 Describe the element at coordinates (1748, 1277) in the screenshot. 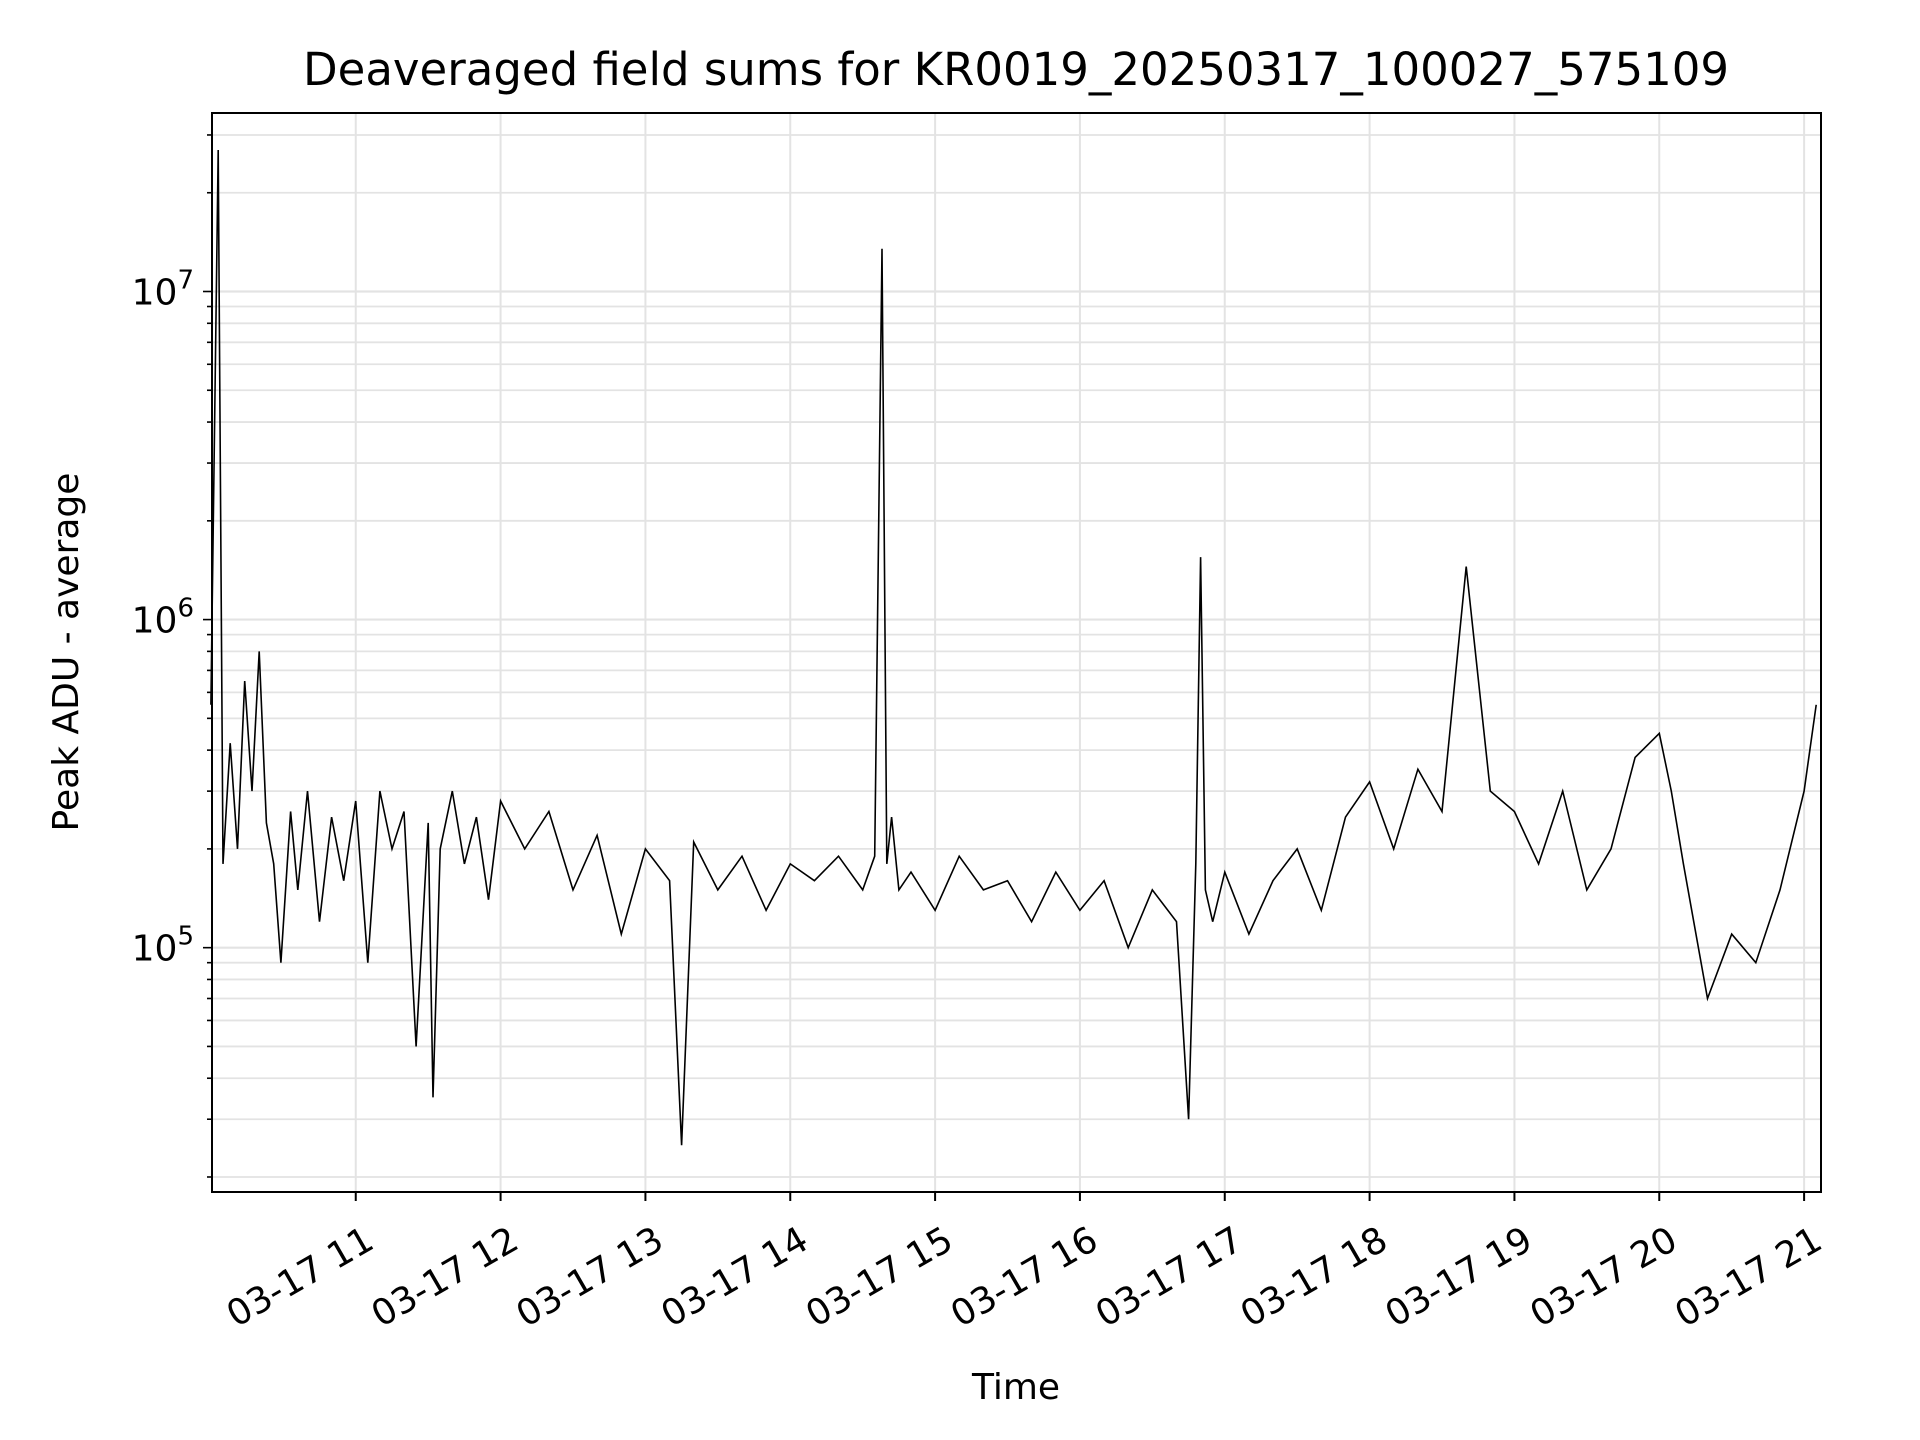

I see `x-tick-label: 03-17 21` at that location.